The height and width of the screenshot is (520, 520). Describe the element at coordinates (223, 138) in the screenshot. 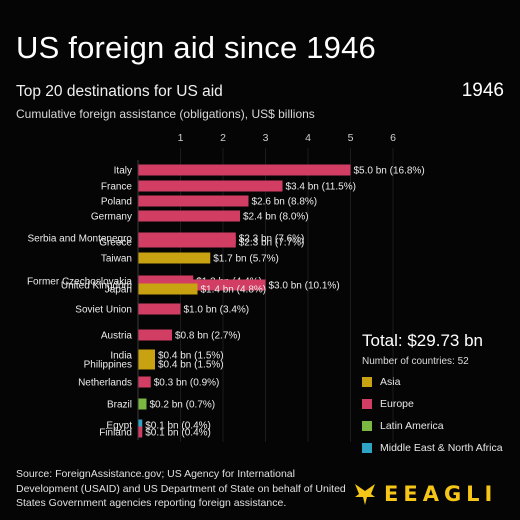

I see `tick-label-2: 2` at that location.